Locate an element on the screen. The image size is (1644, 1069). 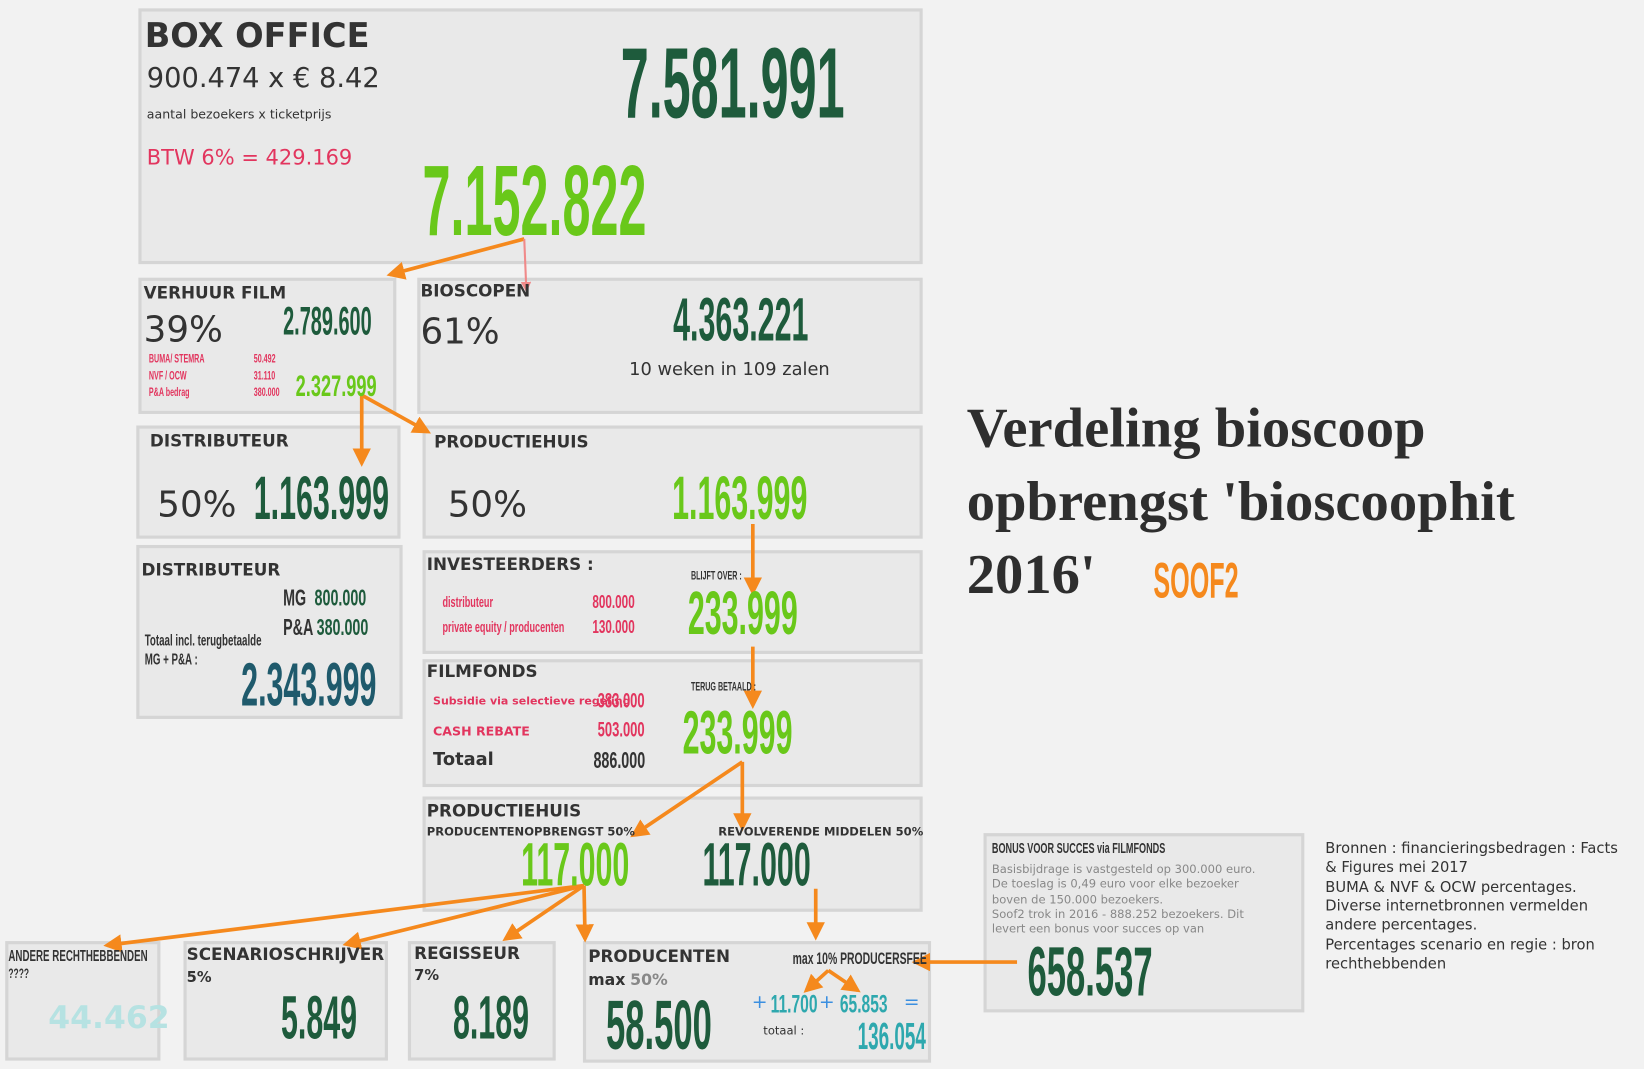
item-amount: 130.000 is located at coordinates (613, 627).